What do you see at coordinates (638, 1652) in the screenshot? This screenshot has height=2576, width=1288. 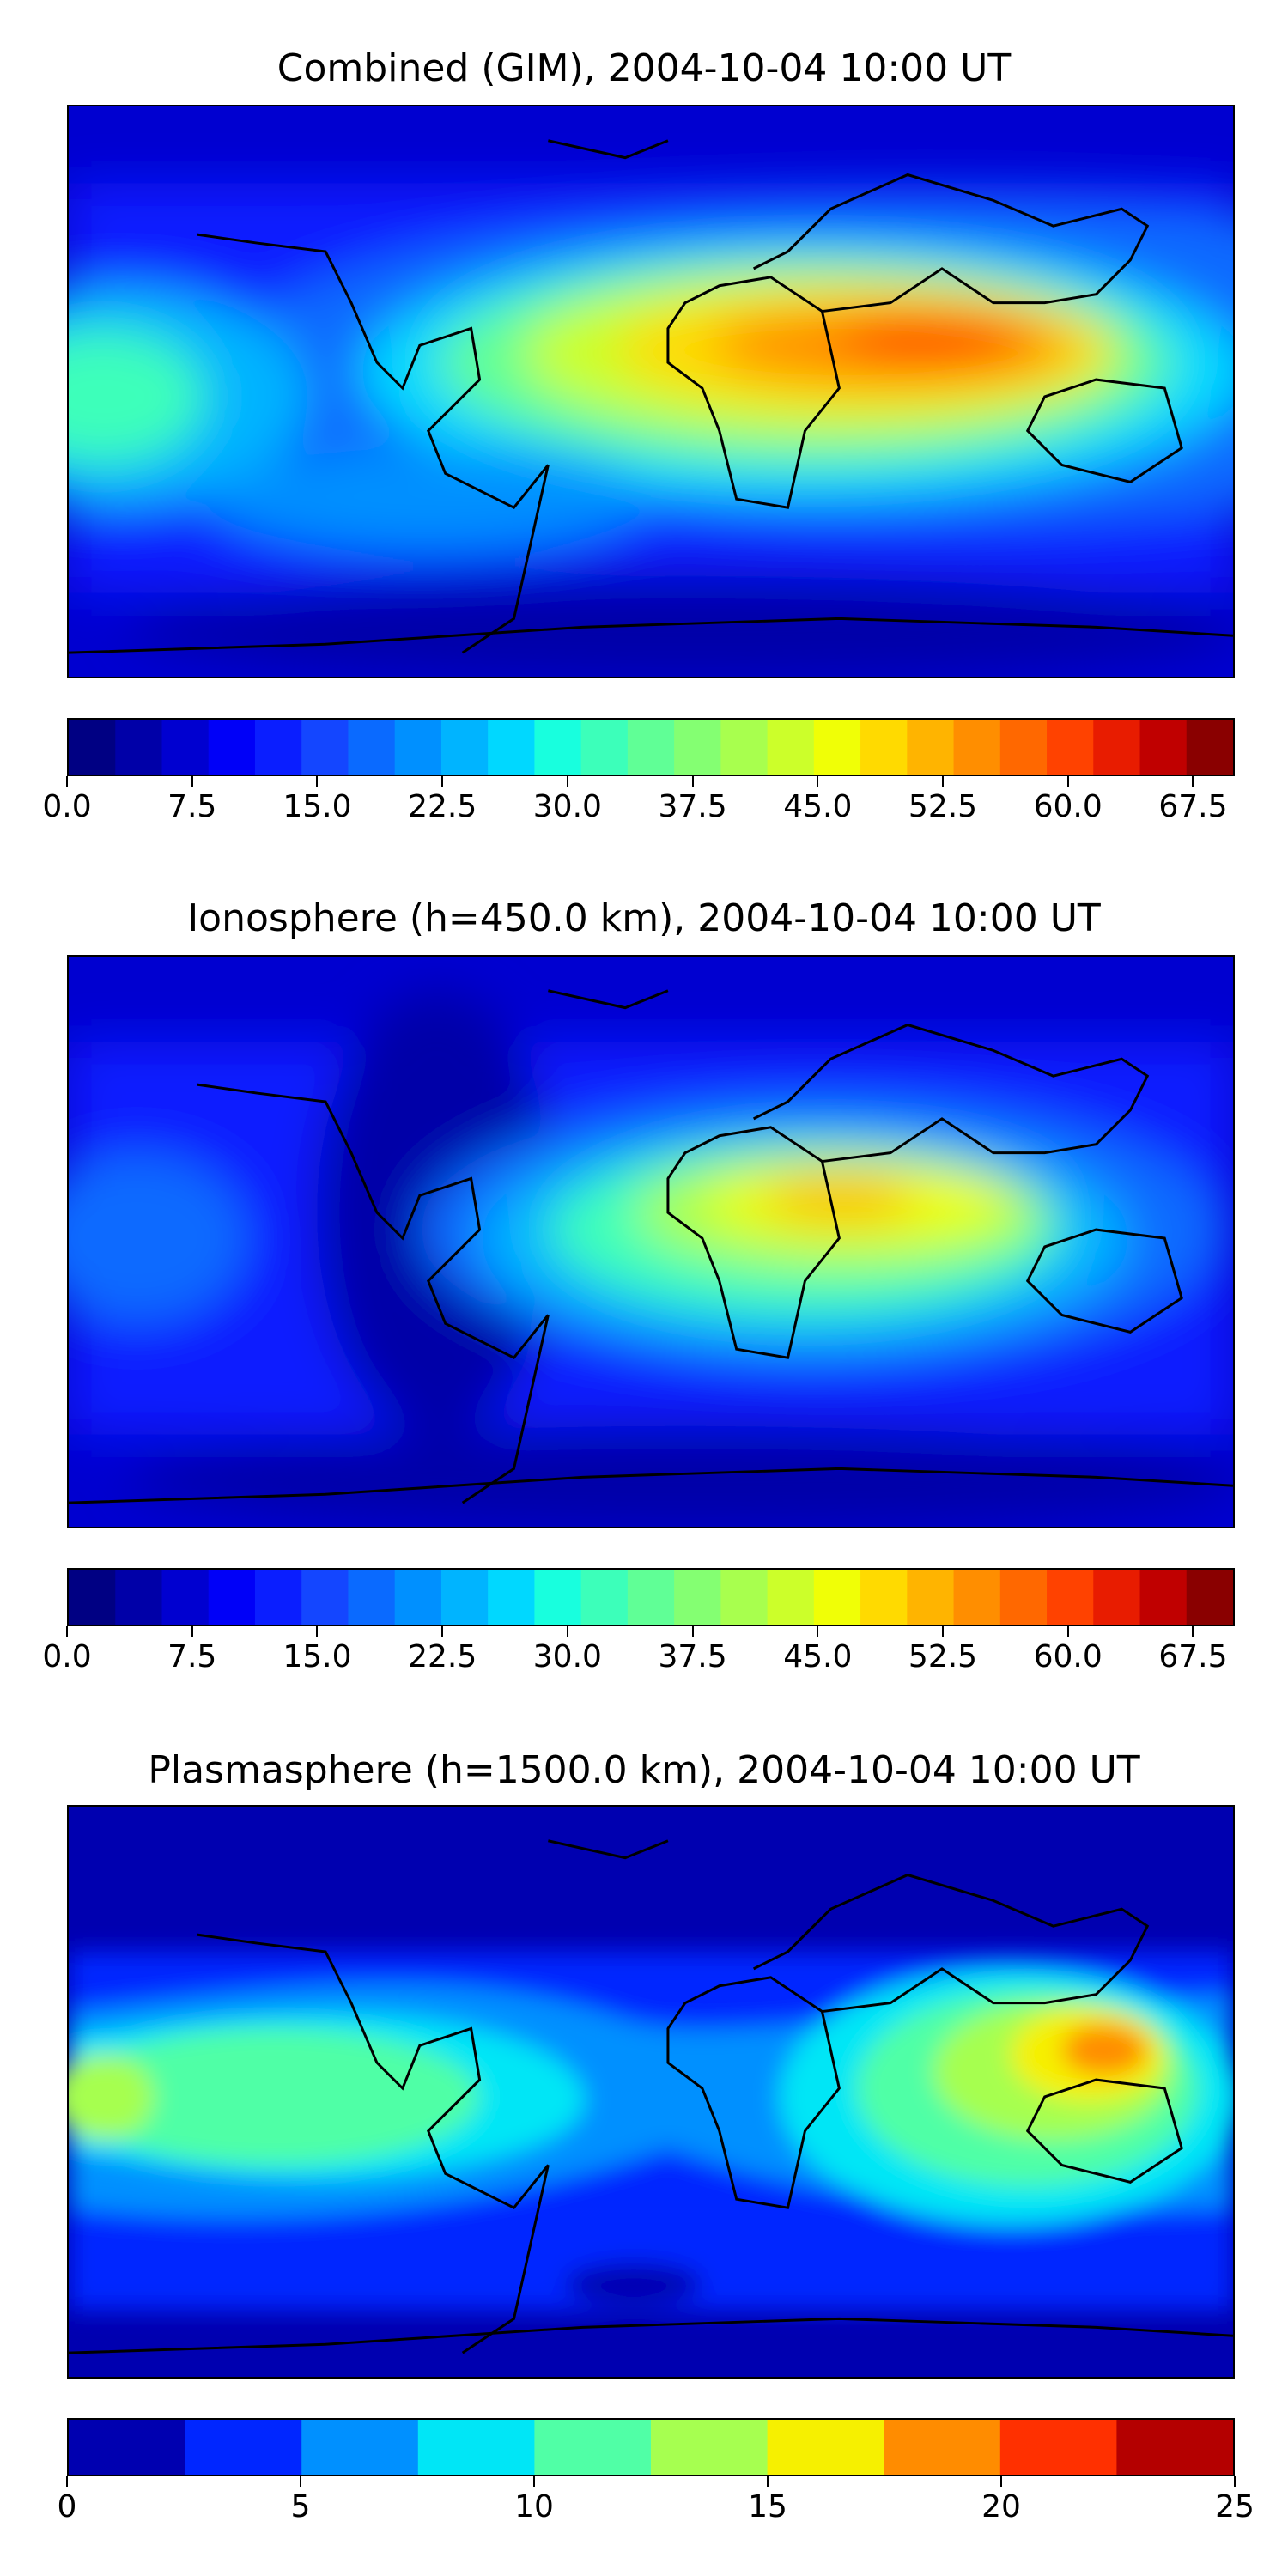 I see `colorbar-ticks-ionosphere: 0.0 7.5 15.0 22.5 30.0 37.5 45.0 52.5 60.0 67.5` at bounding box center [638, 1652].